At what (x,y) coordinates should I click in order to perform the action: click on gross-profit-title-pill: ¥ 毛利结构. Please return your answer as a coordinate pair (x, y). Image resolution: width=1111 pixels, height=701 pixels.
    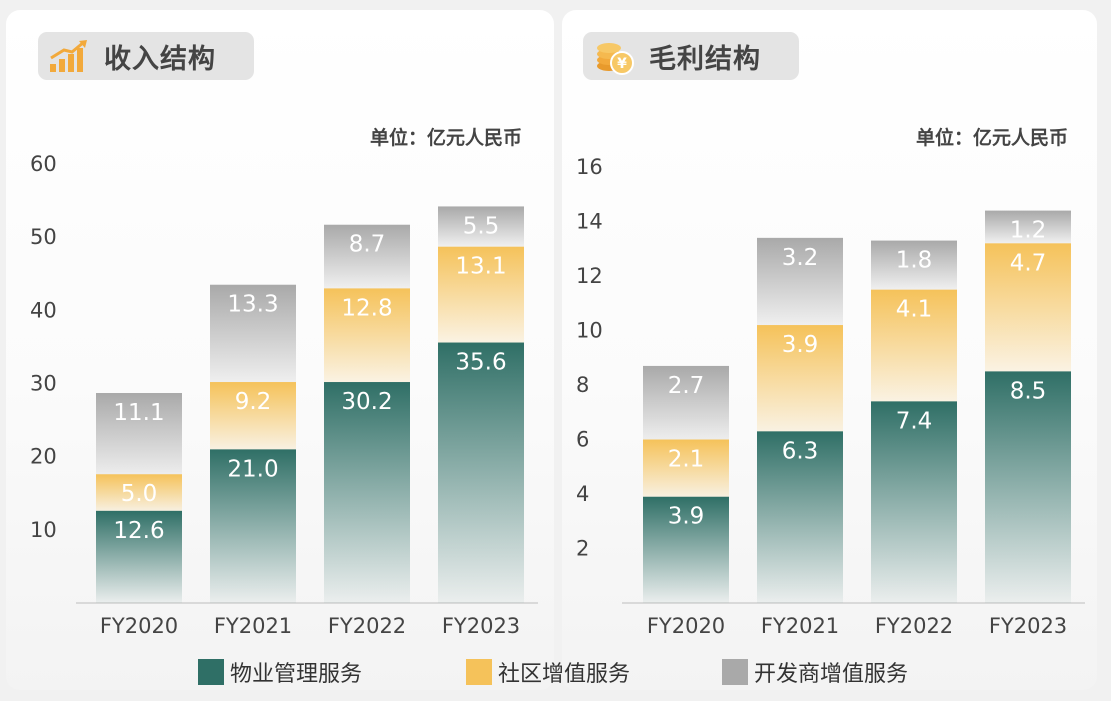
    Looking at the image, I should click on (691, 56).